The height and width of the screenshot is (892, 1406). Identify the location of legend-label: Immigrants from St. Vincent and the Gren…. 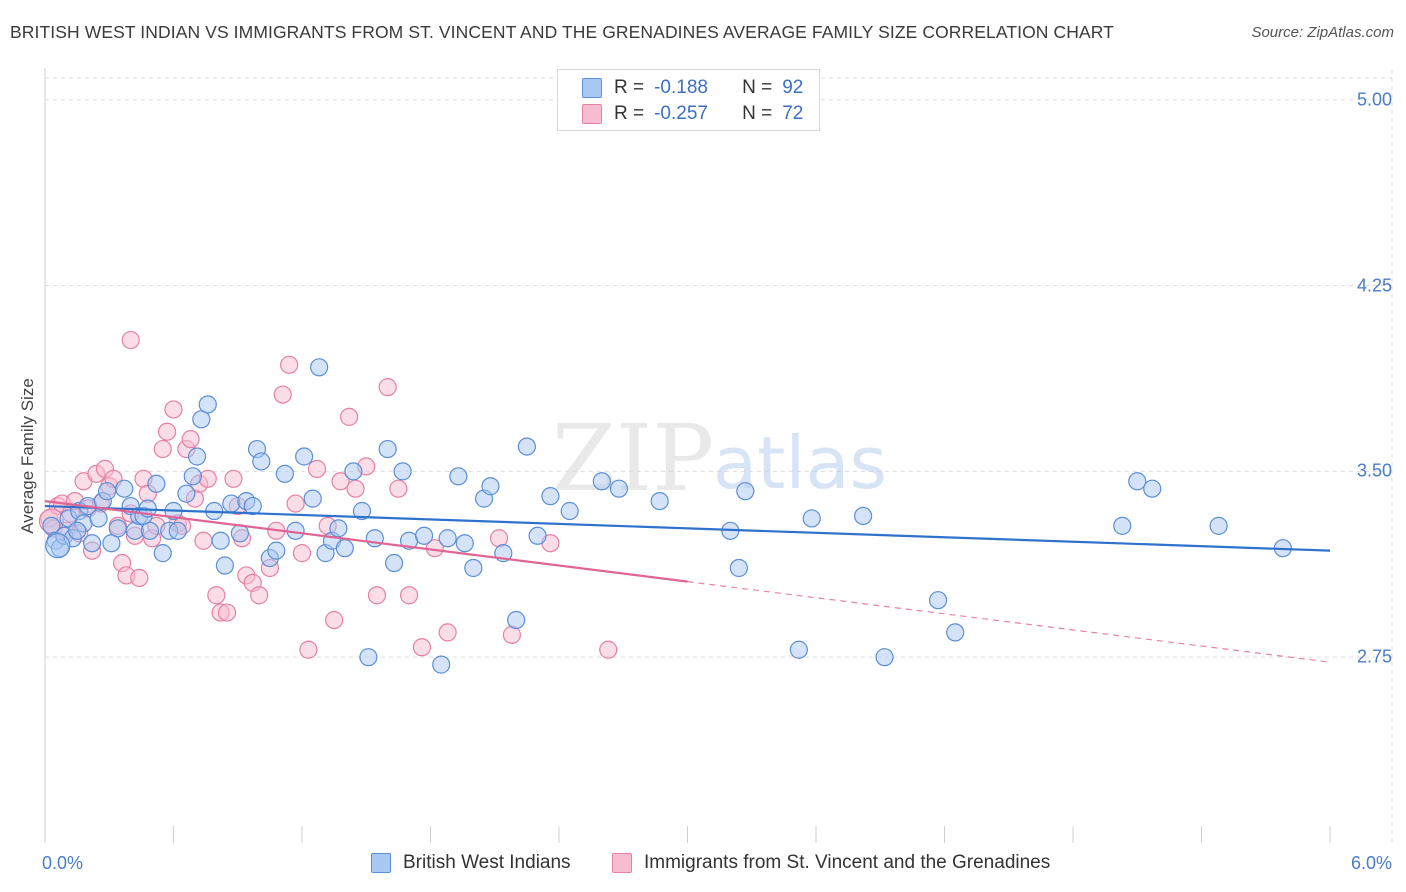
(847, 862).